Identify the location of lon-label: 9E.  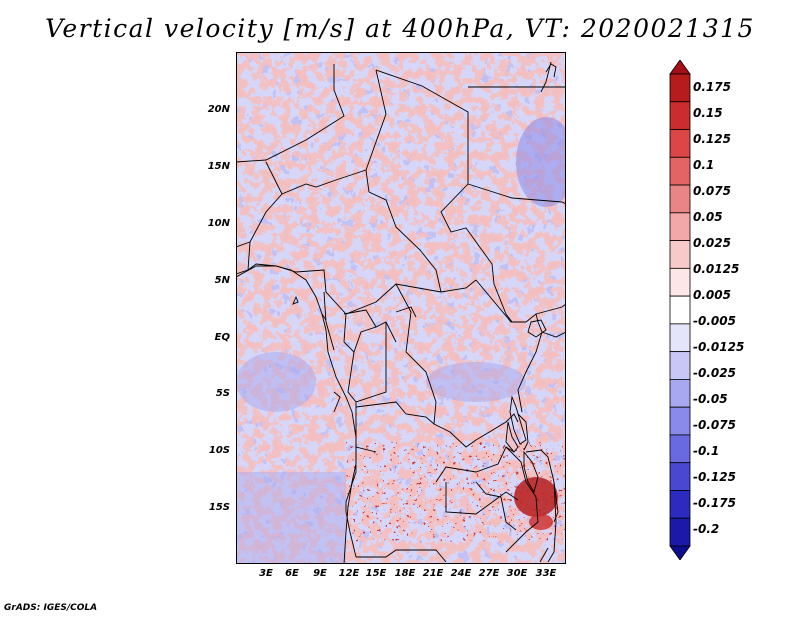
(320, 573).